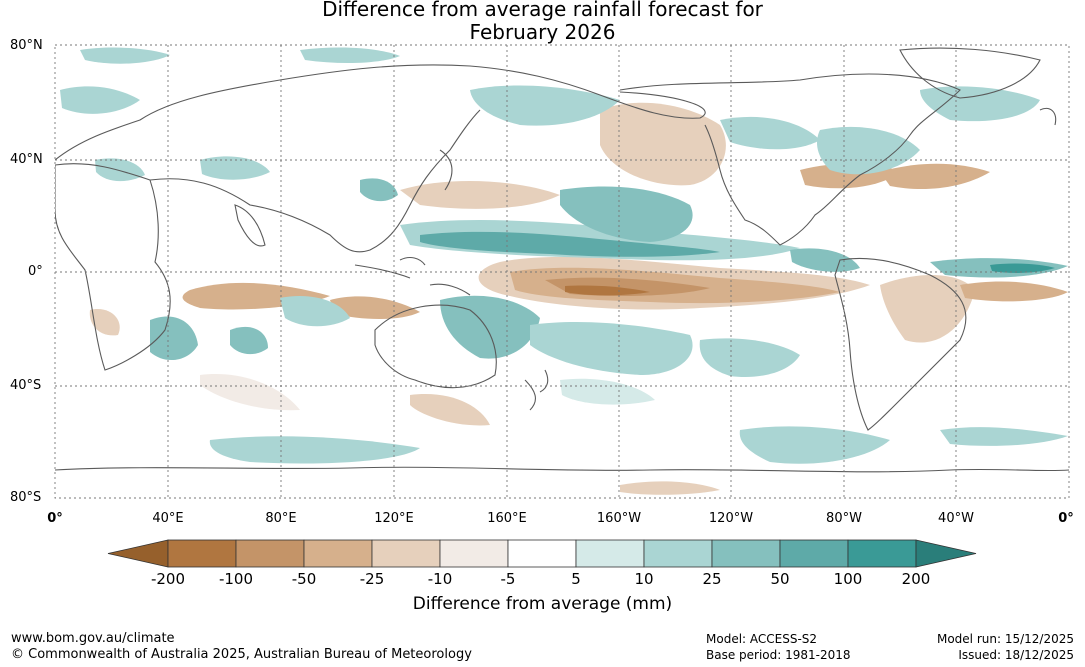  Describe the element at coordinates (304, 579) in the screenshot. I see `legend-tick-label: -50` at that location.